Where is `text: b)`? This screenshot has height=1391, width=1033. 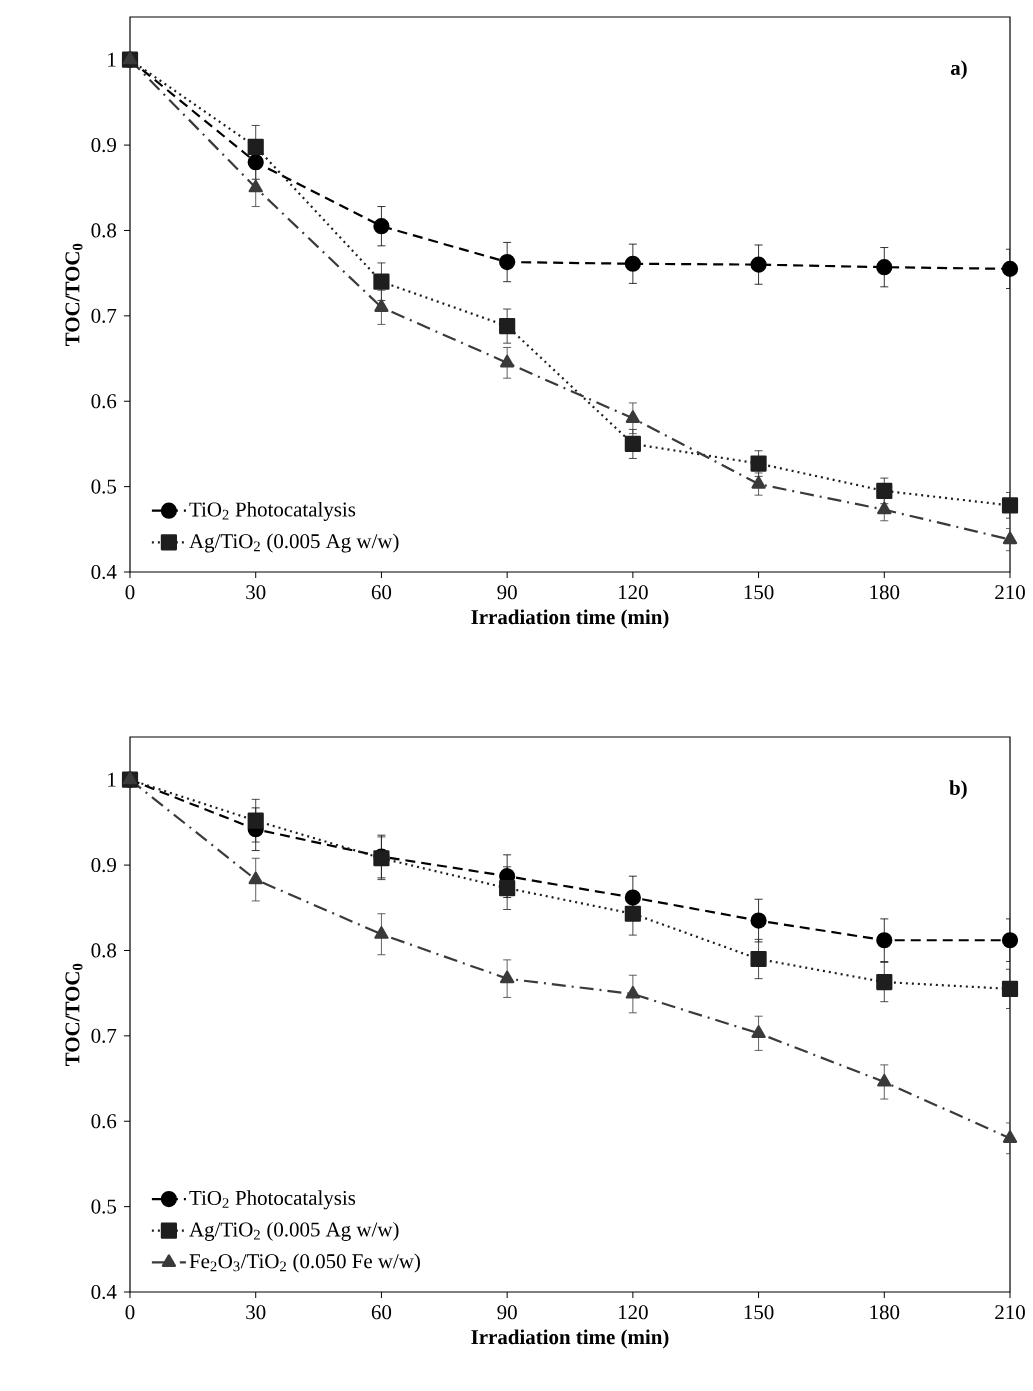 text: b) is located at coordinates (958, 790).